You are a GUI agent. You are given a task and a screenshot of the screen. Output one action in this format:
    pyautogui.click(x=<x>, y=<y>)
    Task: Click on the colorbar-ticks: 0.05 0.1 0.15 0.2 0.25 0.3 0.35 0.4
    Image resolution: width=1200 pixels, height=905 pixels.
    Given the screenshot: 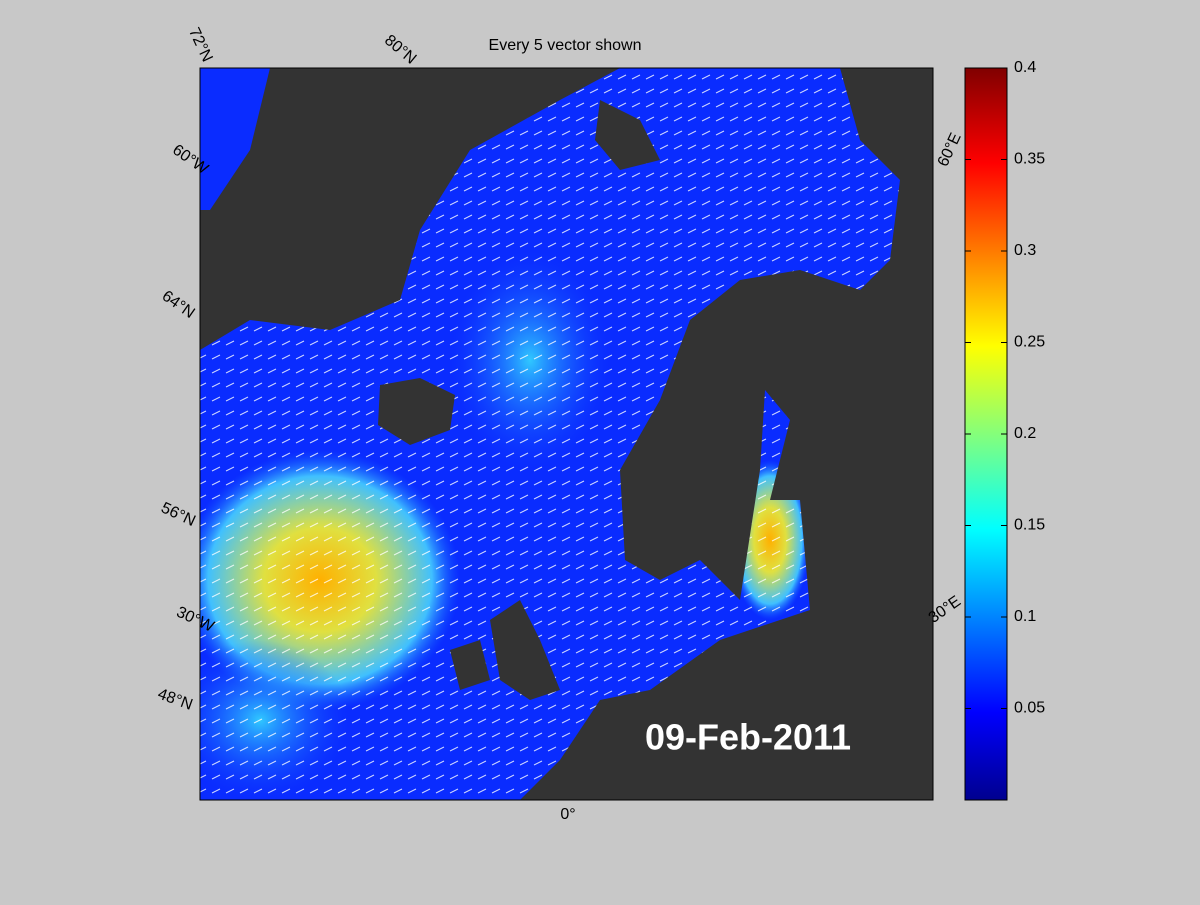 What is the action you would take?
    pyautogui.click(x=1005, y=388)
    